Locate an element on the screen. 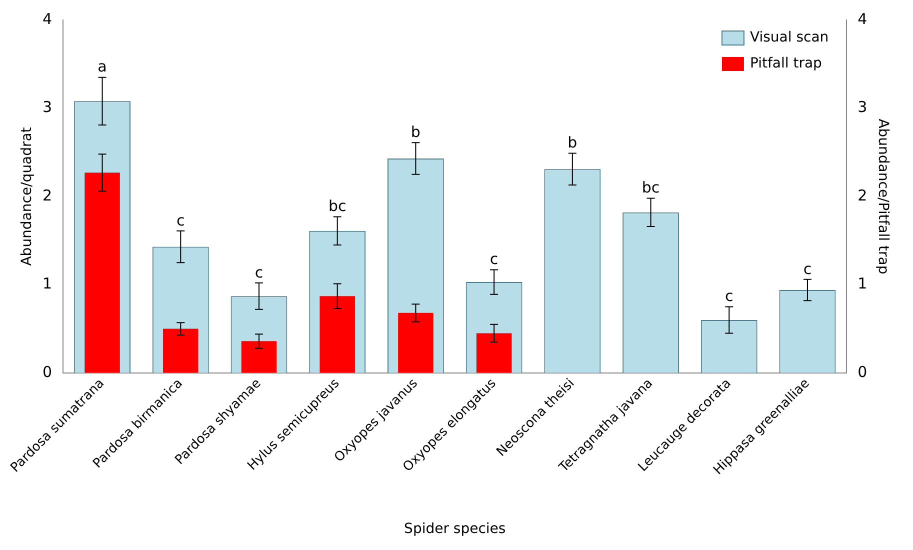 This screenshot has height=550, width=913. y2-tick-label: 3 is located at coordinates (863, 107).